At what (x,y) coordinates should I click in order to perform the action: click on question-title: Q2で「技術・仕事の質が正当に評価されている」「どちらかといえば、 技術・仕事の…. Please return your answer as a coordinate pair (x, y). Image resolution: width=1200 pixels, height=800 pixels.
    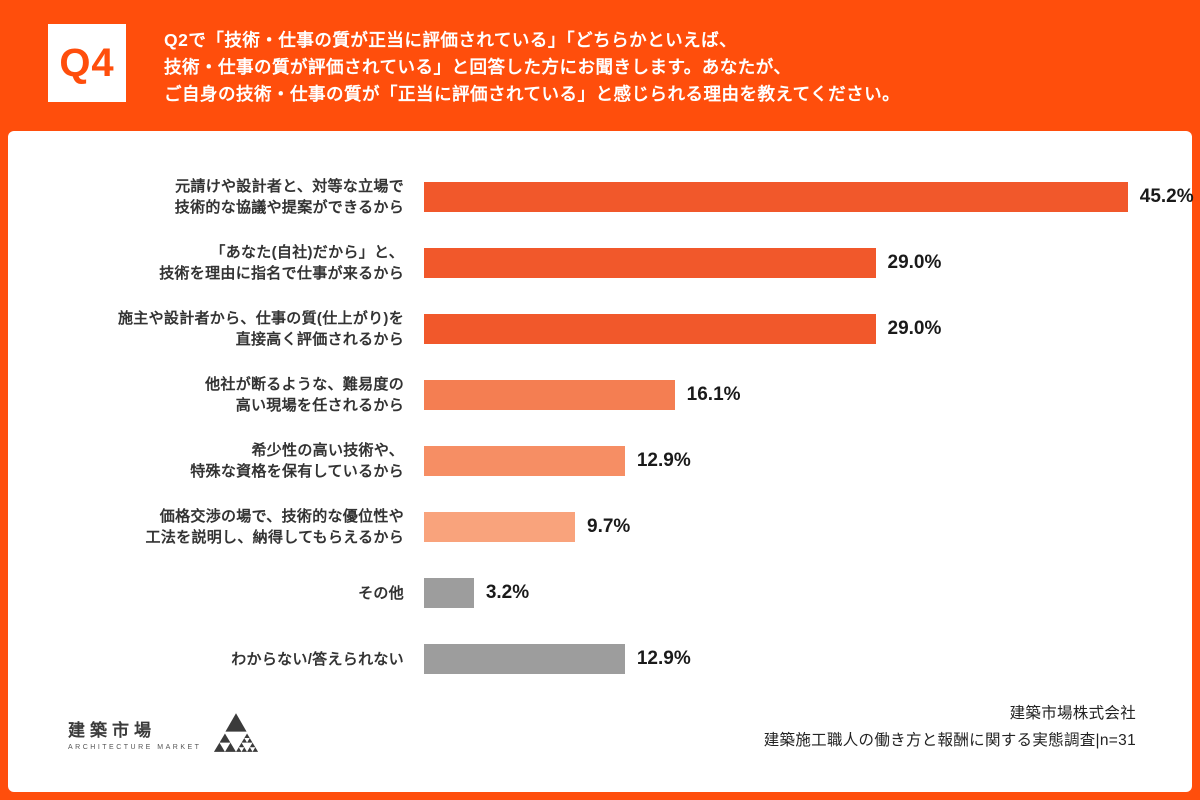
    Looking at the image, I should click on (532, 66).